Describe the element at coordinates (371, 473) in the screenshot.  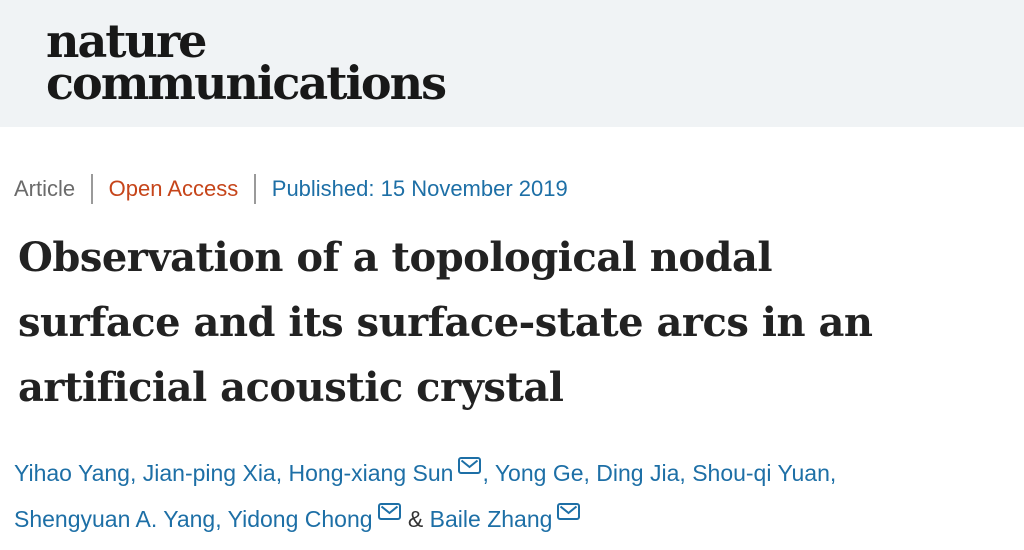
I see `author-link: Hong-xiang Sun` at that location.